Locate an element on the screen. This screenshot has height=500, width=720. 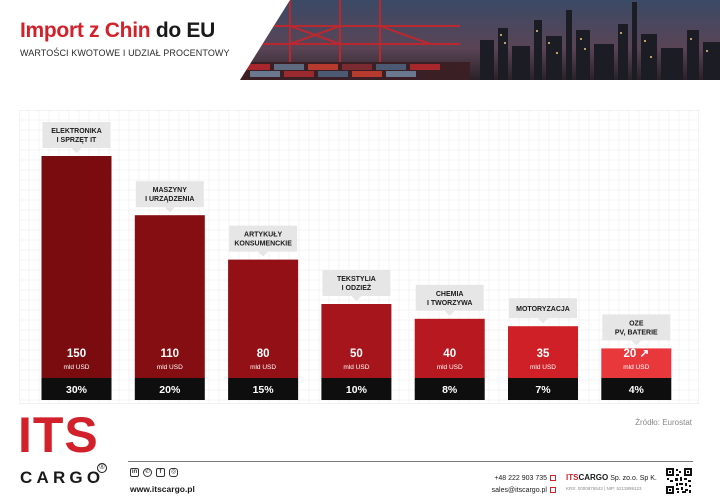
title-part-dark: do EU is located at coordinates (185, 30).